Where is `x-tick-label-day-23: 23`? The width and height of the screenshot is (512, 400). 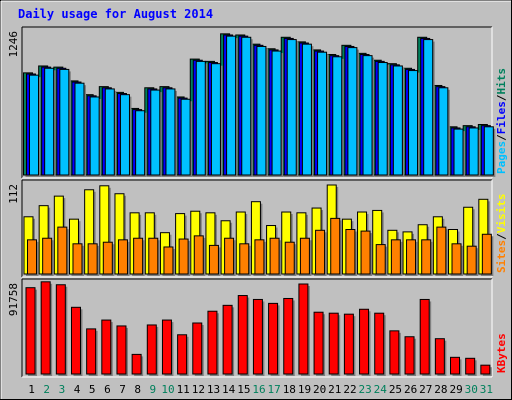
x-tick-label-day-23: 23 is located at coordinates (365, 389).